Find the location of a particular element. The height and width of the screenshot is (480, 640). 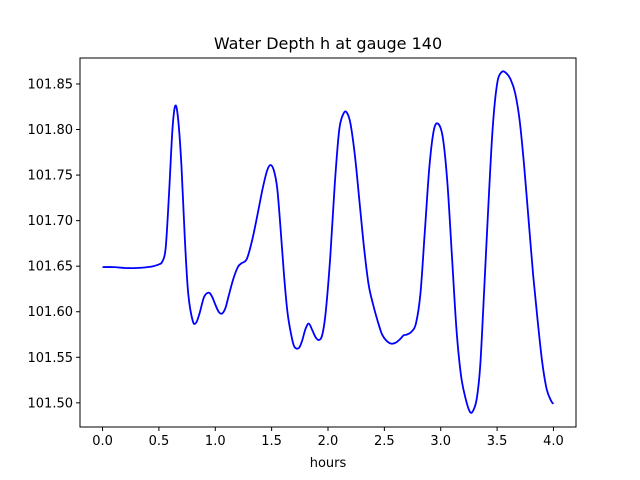

y-tick-label: 101.65 is located at coordinates (51, 267).